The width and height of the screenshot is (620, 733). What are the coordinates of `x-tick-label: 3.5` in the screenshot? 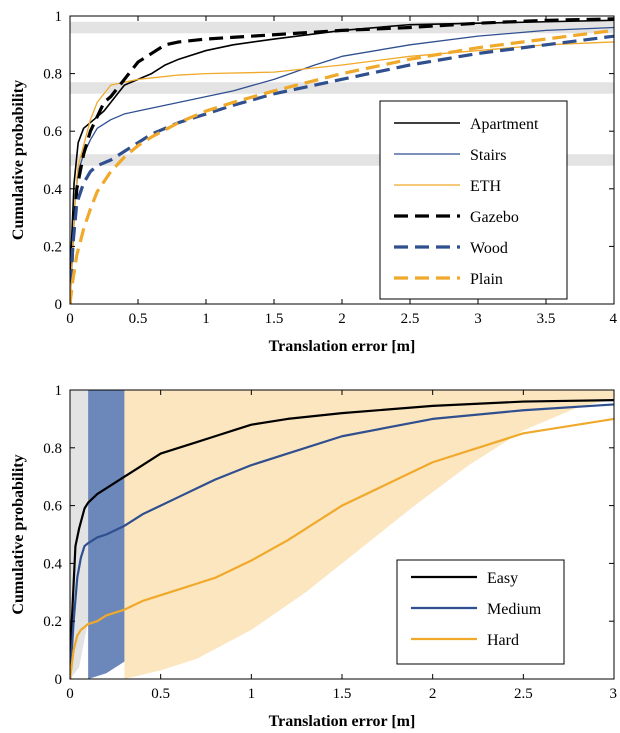 It's located at (546, 319).